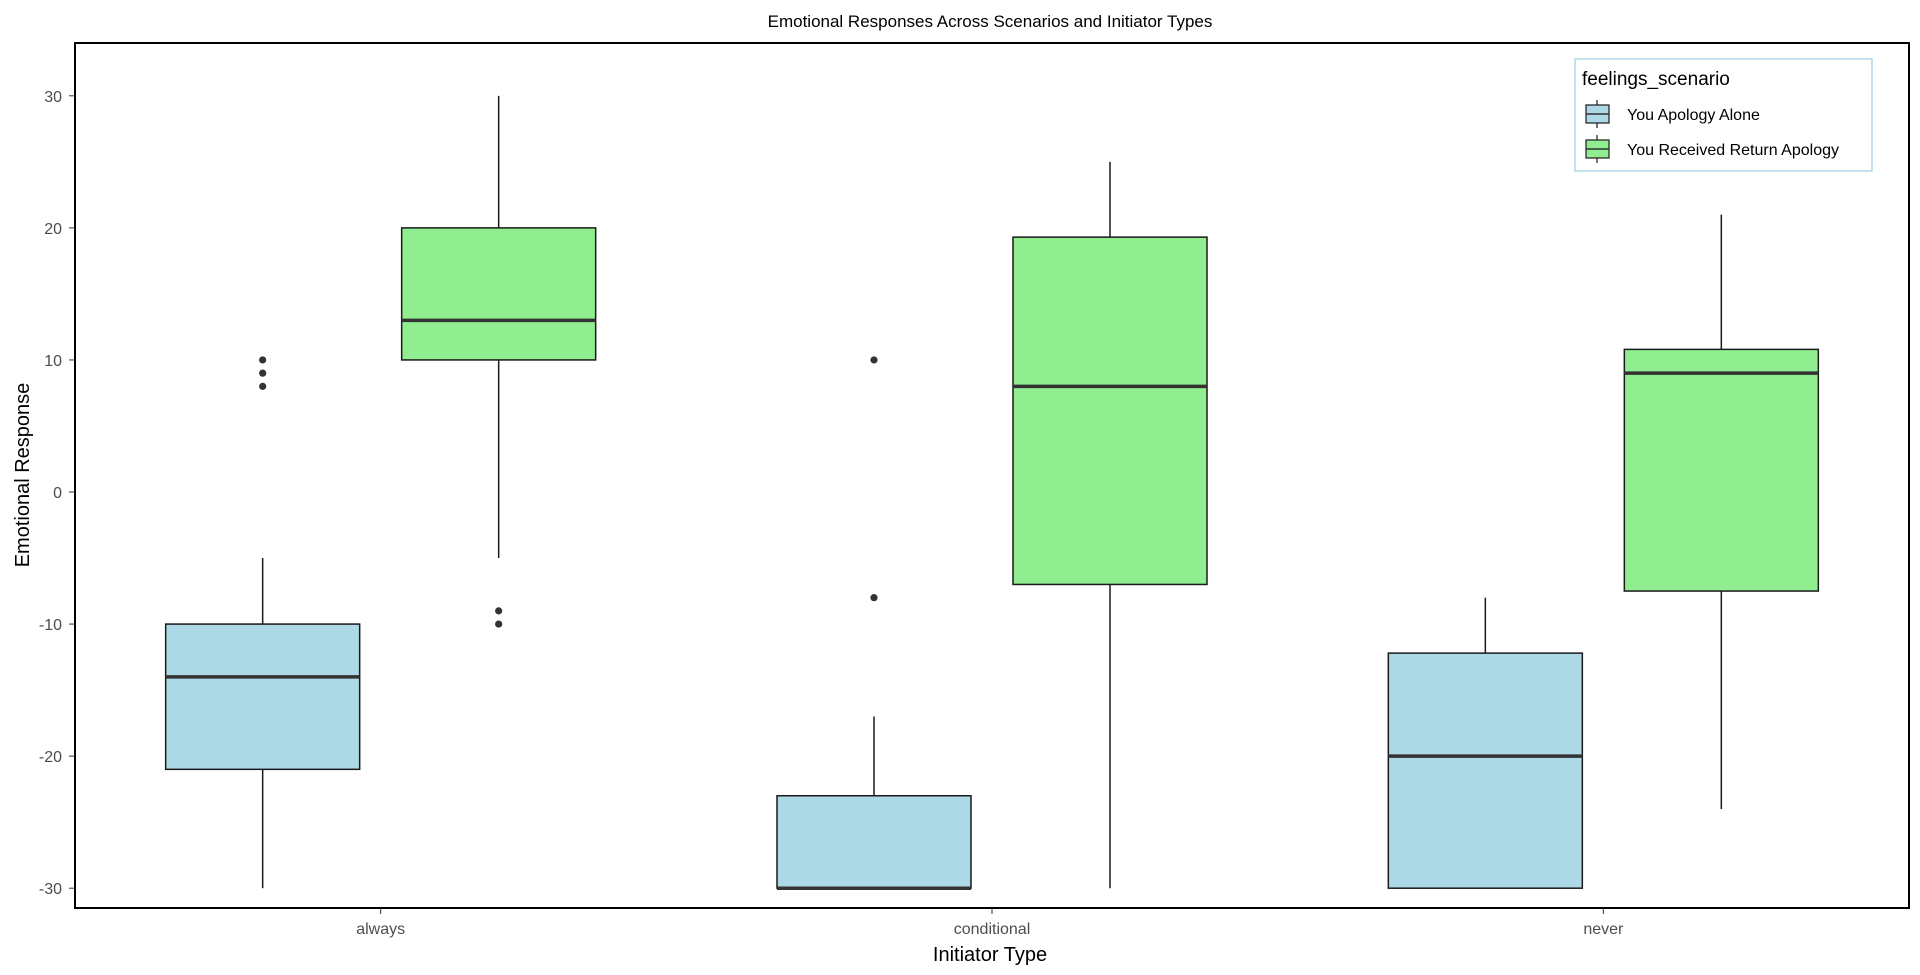  I want to click on y-tick-label: -30, so click(50, 889).